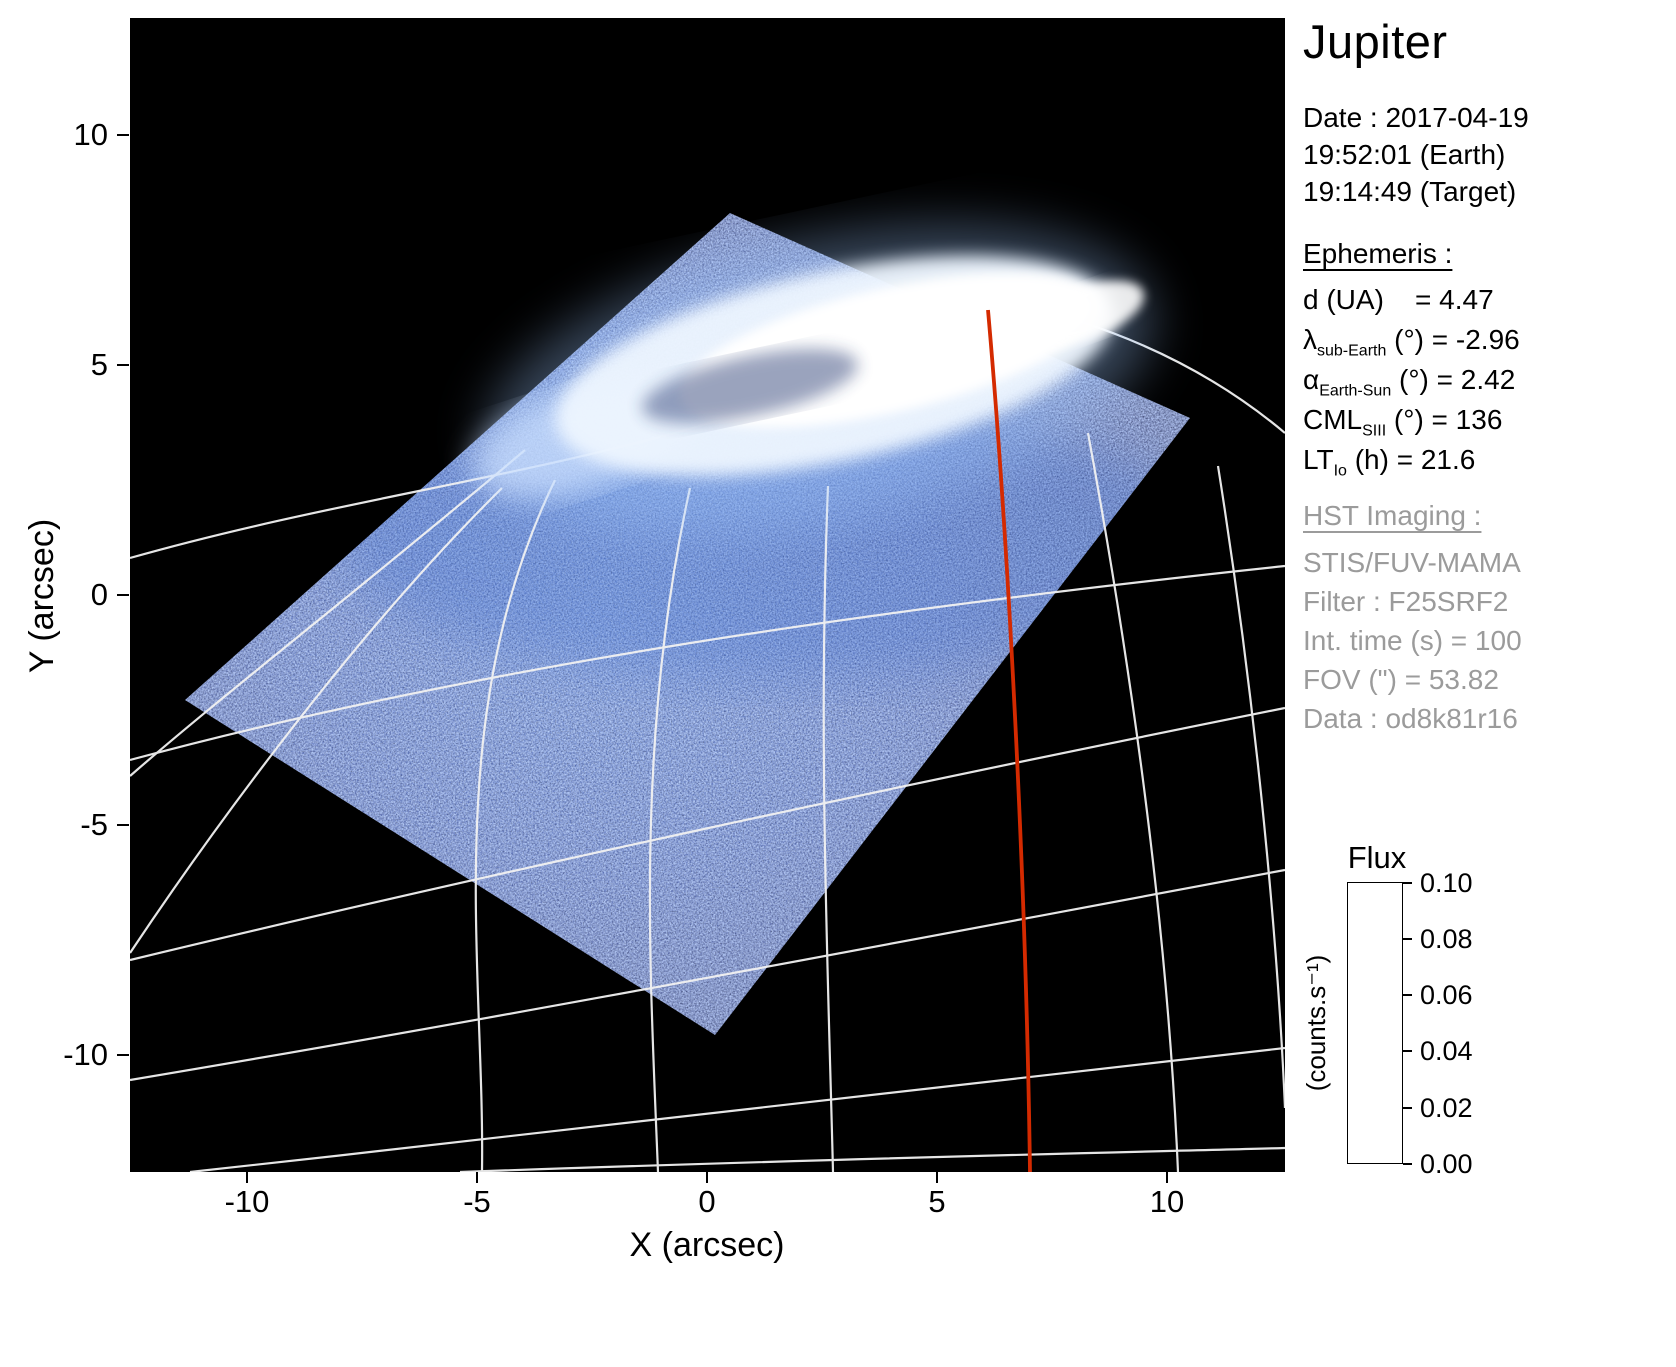  I want to click on ephemeris-value: (h) = 21.6, so click(1411, 459).